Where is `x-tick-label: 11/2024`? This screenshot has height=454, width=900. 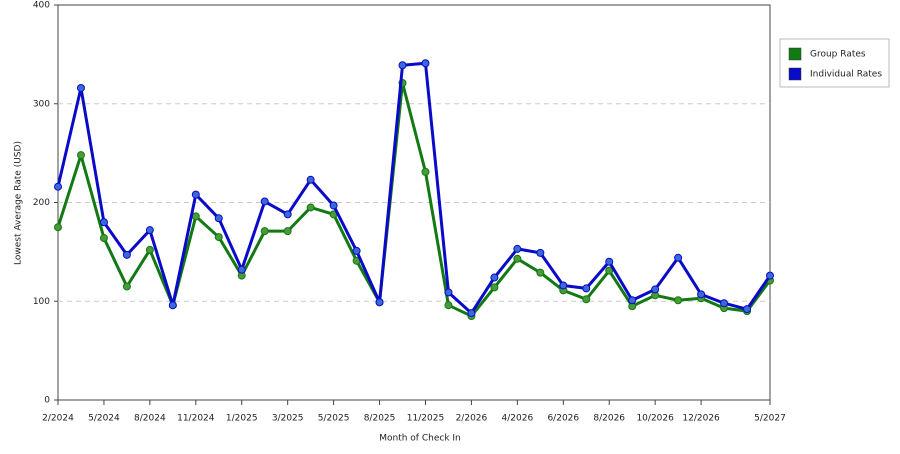
x-tick-label: 11/2024 is located at coordinates (196, 419).